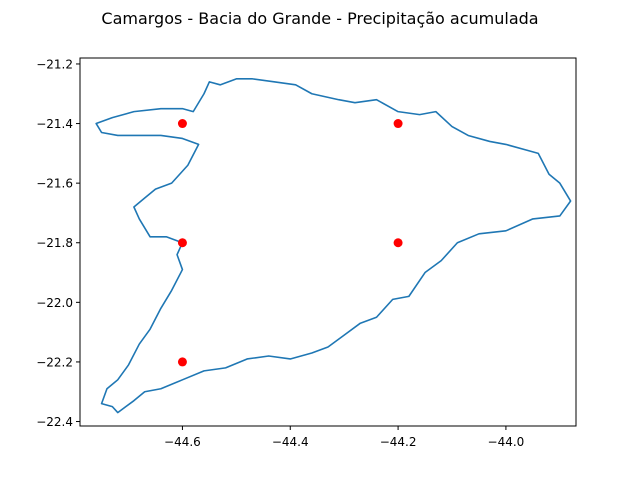 This screenshot has height=480, width=640. What do you see at coordinates (54, 422) in the screenshot?
I see `y-tick-label: −22.4` at bounding box center [54, 422].